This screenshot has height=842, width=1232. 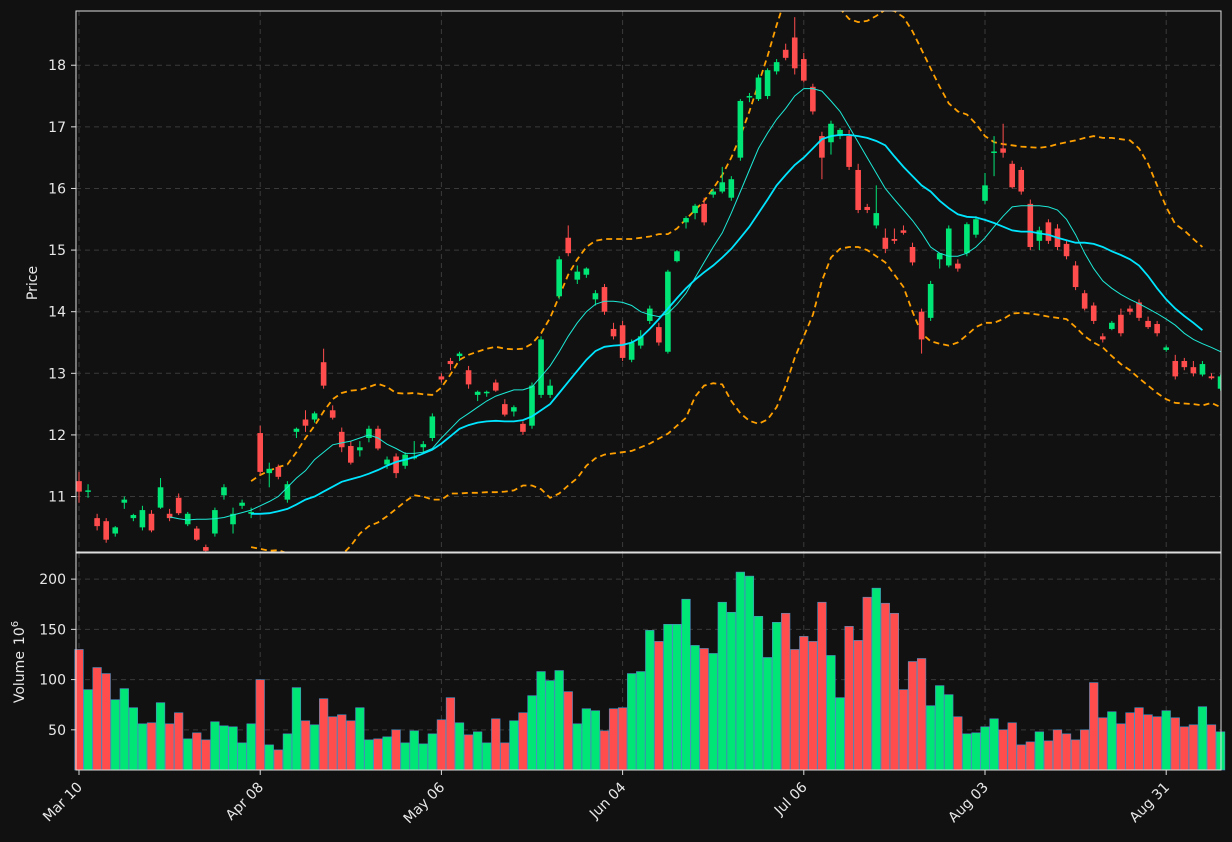 What do you see at coordinates (57, 128) in the screenshot?
I see `price-tick-label: 17` at bounding box center [57, 128].